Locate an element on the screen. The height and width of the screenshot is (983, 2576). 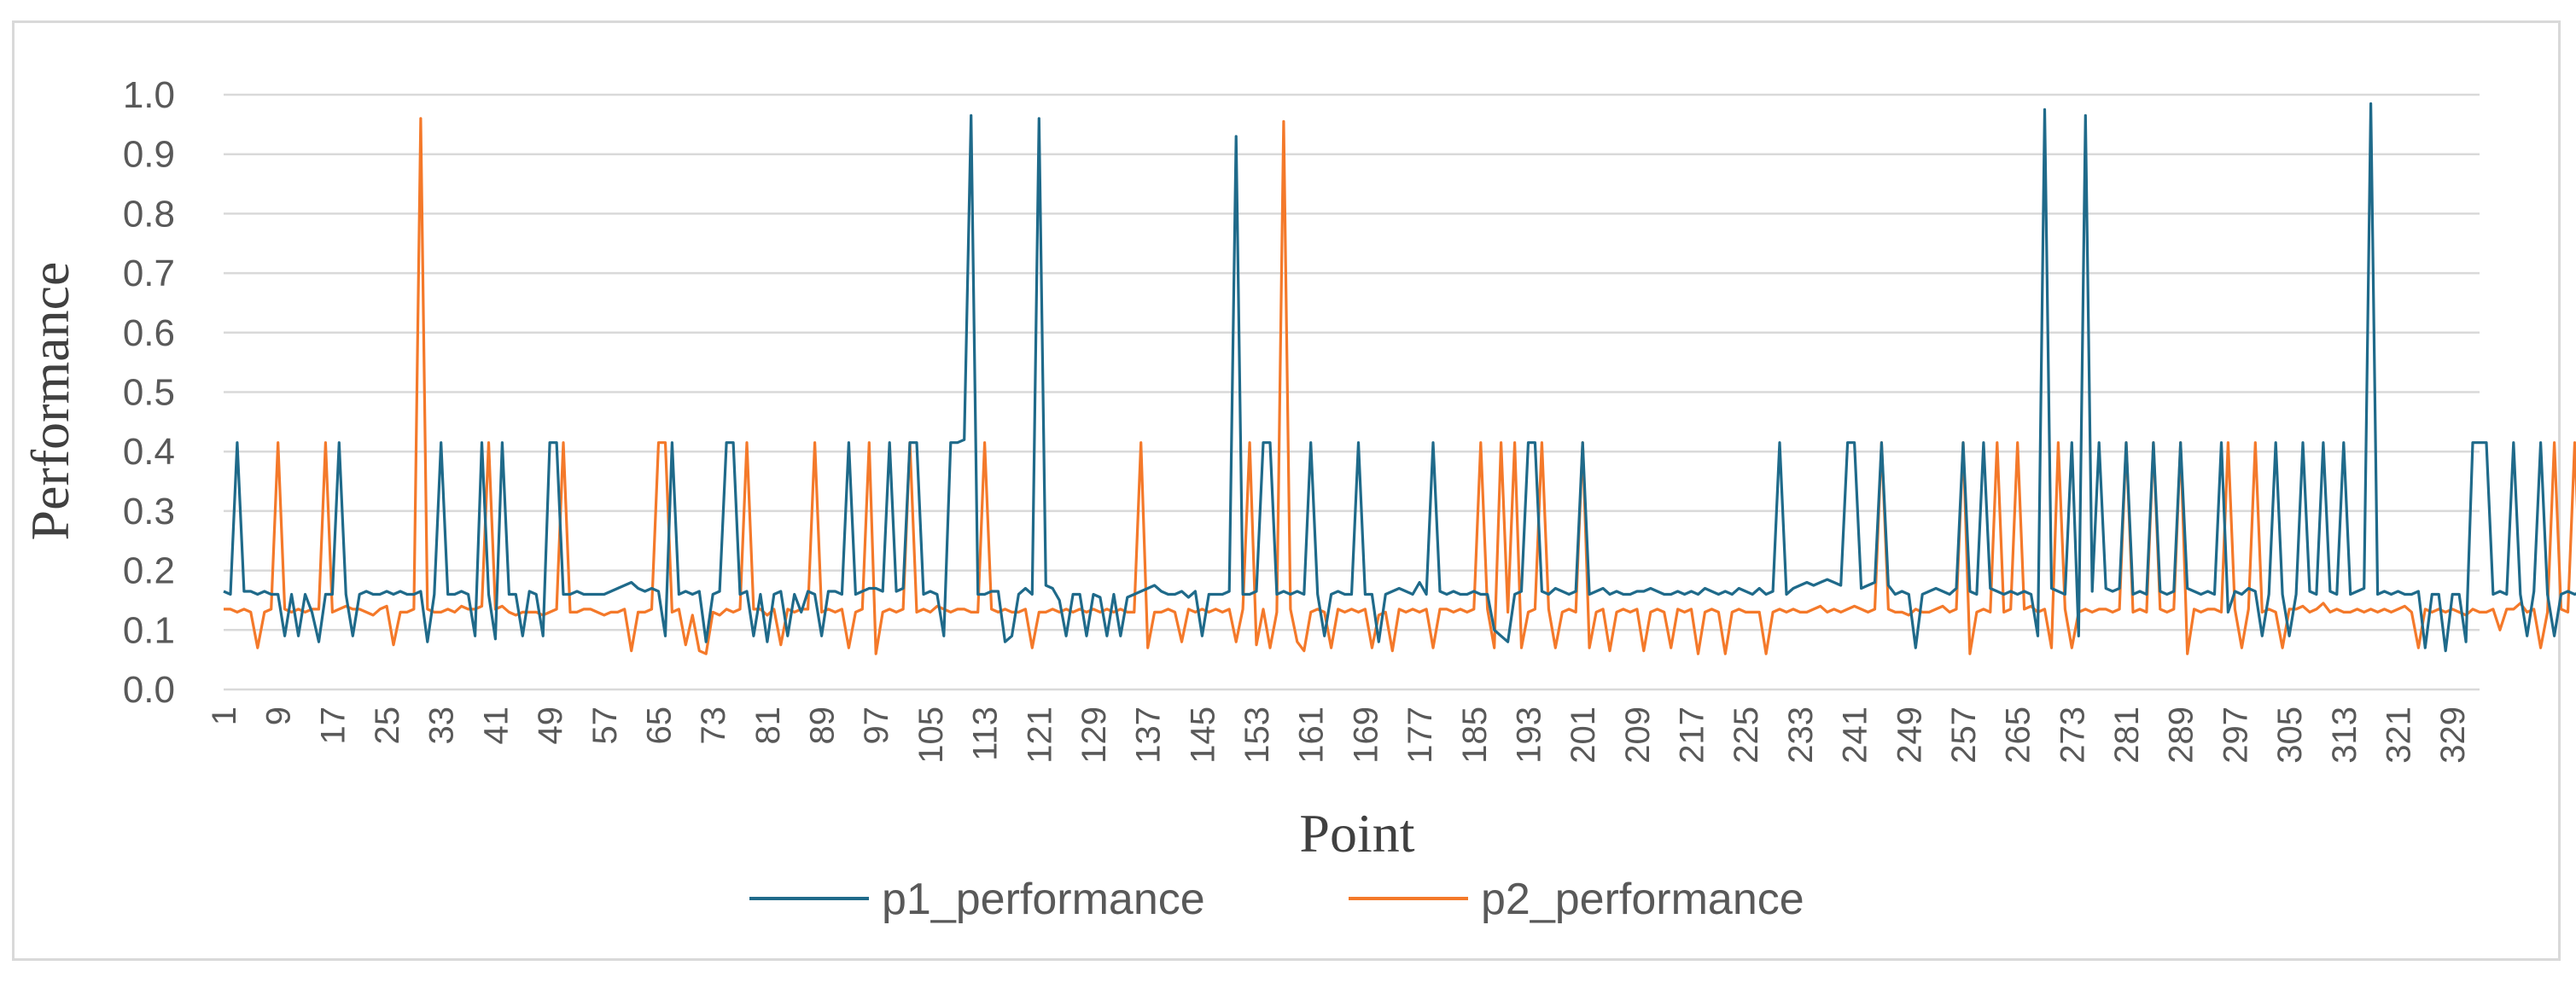
x-axis-title: Point is located at coordinates (1356, 834).